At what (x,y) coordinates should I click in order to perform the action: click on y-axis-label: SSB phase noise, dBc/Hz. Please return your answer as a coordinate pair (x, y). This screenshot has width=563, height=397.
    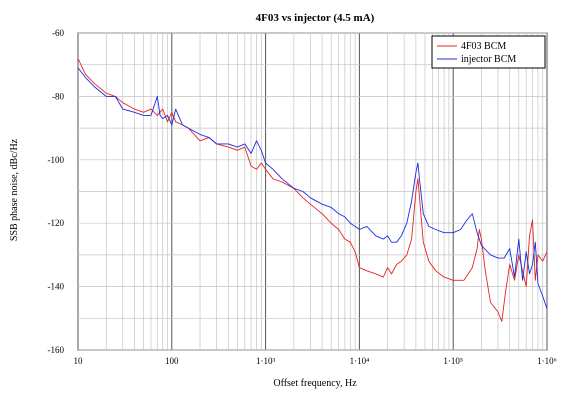
    Looking at the image, I should click on (14, 189).